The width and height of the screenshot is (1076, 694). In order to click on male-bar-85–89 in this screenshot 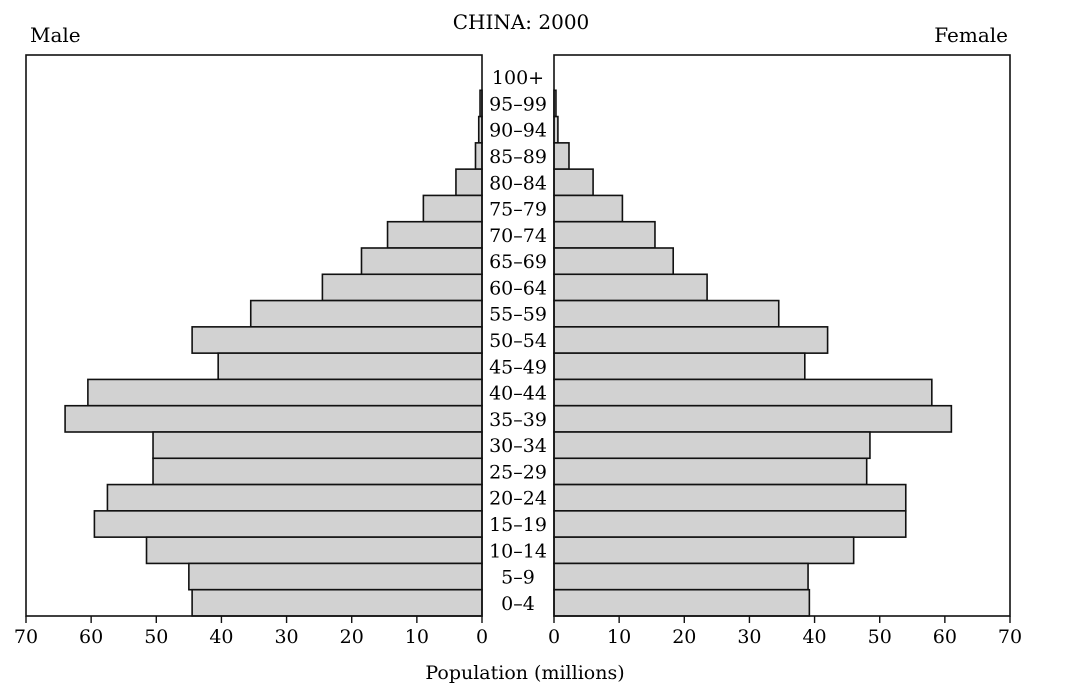, I will do `click(478, 156)`.